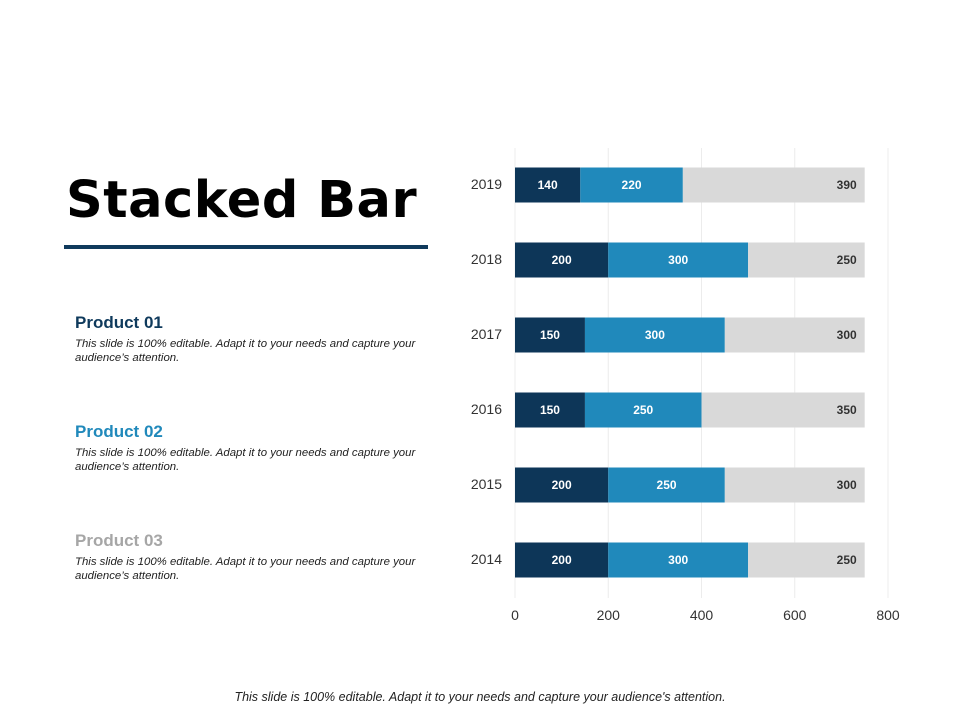 Image resolution: width=960 pixels, height=720 pixels. I want to click on data-label: 390, so click(847, 185).